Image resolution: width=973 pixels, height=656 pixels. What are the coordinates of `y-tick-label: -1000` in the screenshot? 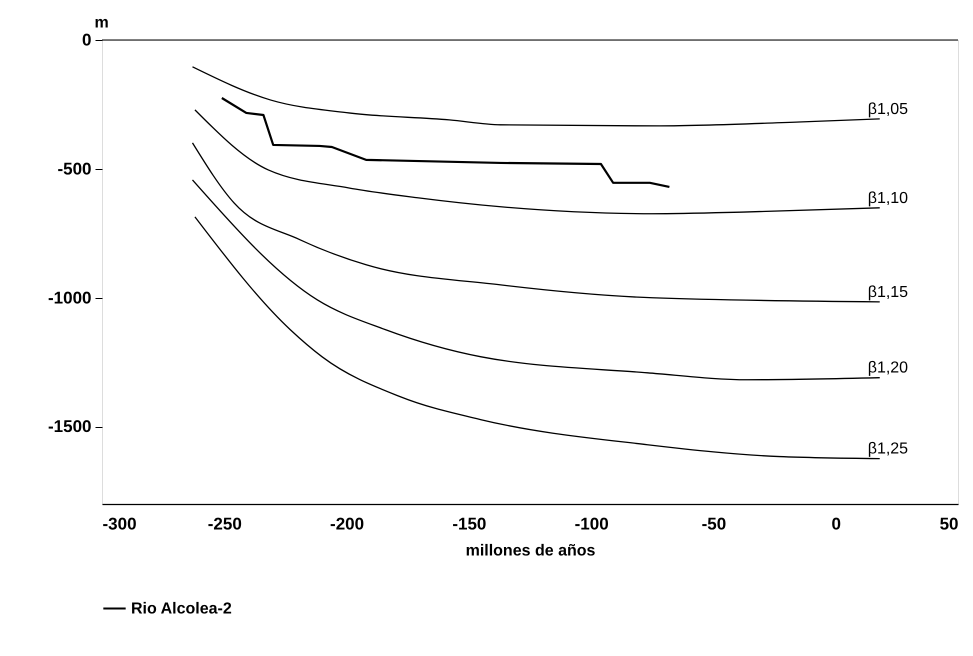 It's located at (70, 298).